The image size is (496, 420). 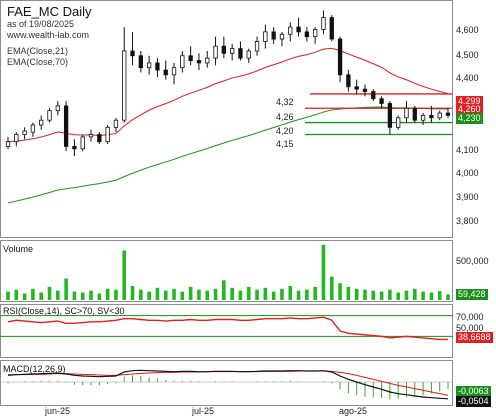 I want to click on rsi-tick: 70,000, so click(x=470, y=317).